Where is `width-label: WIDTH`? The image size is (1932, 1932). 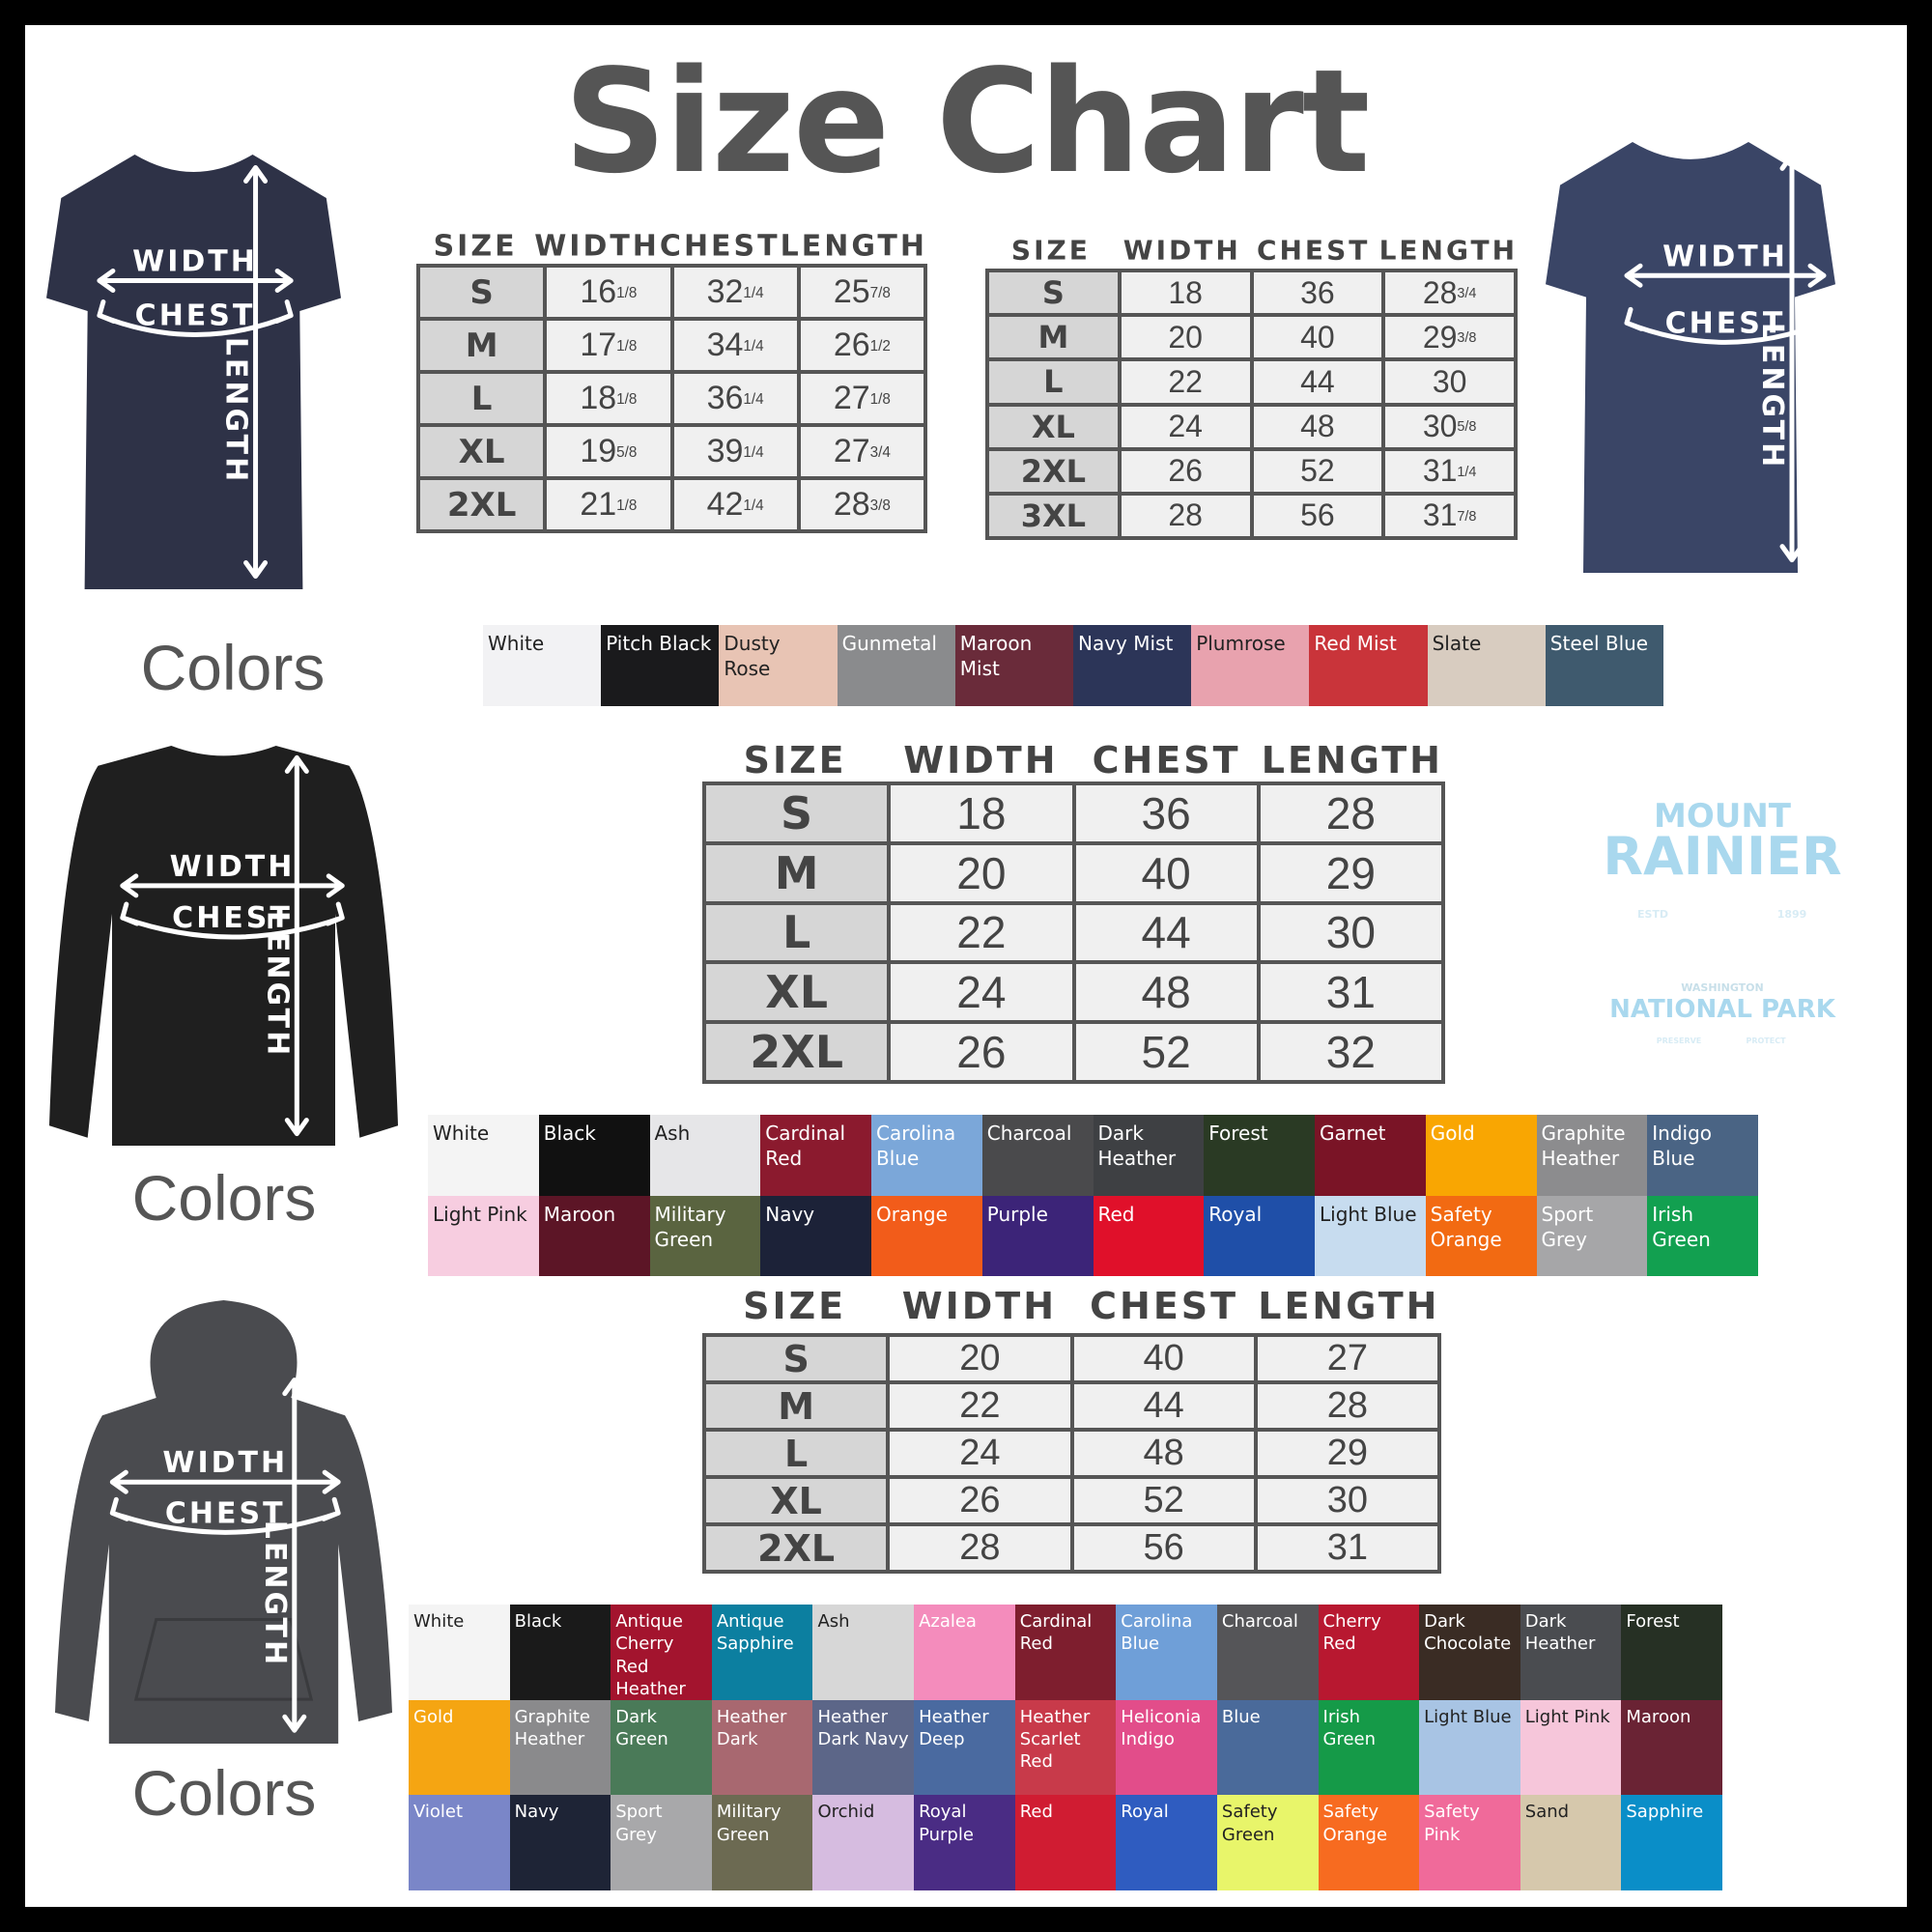
width-label: WIDTH is located at coordinates (233, 867).